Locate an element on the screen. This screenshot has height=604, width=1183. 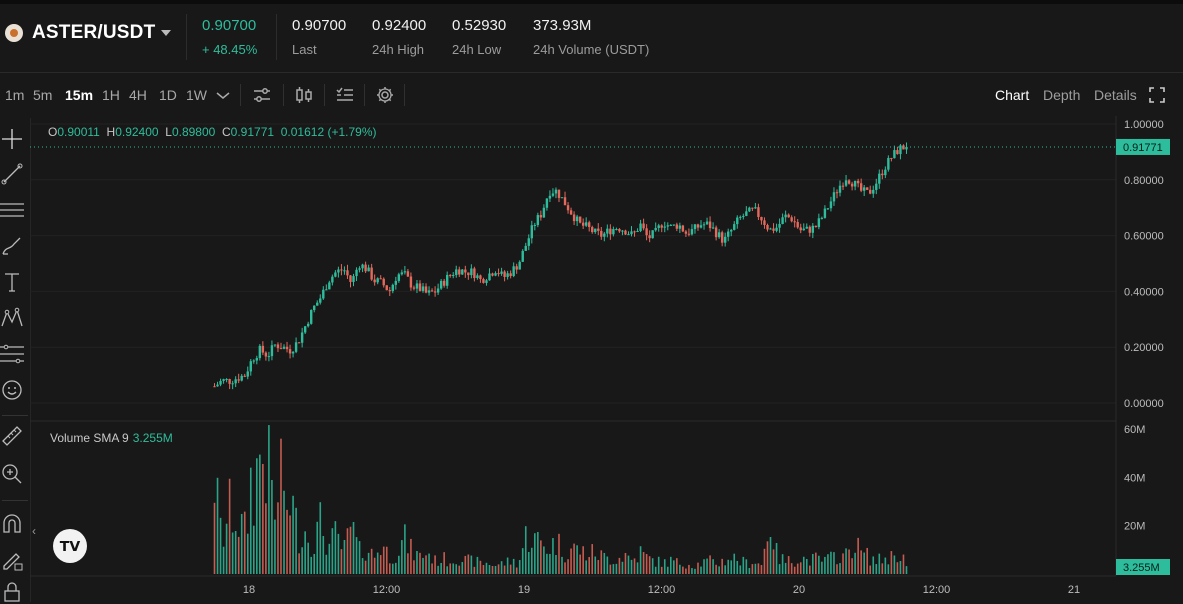
fib-tool is located at coordinates (12, 354).